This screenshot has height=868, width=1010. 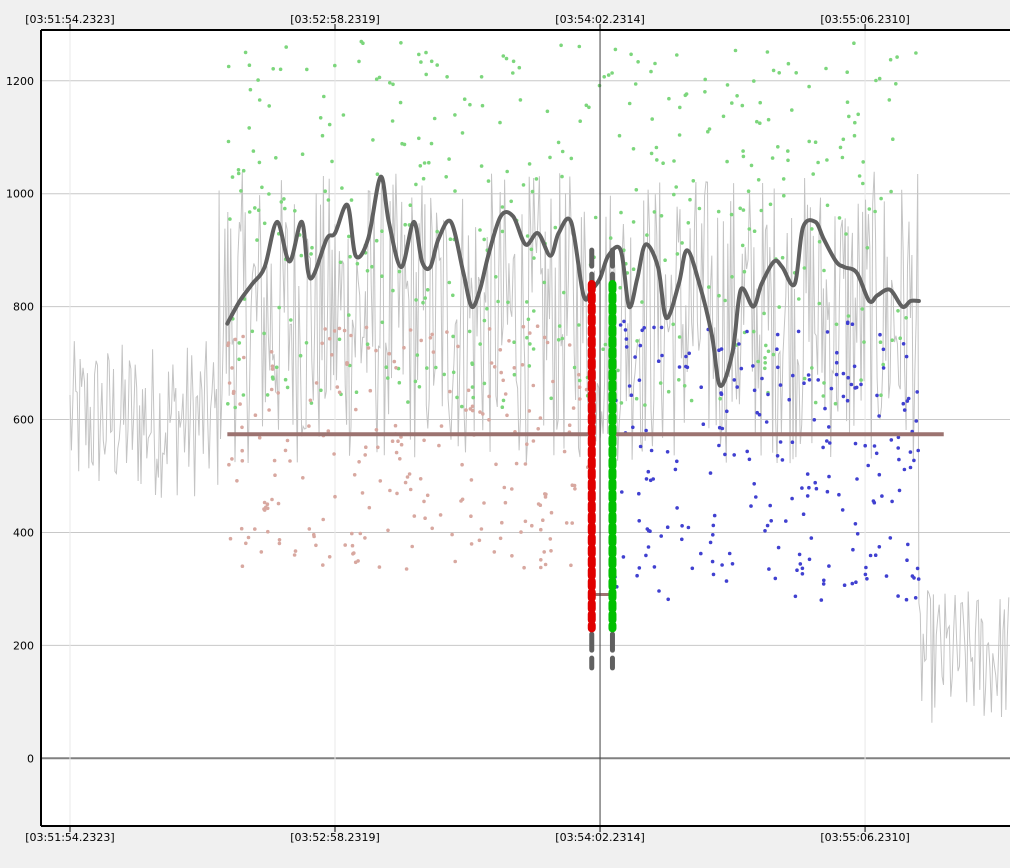 I want to click on y-tick-label: 400, so click(x=23, y=532).